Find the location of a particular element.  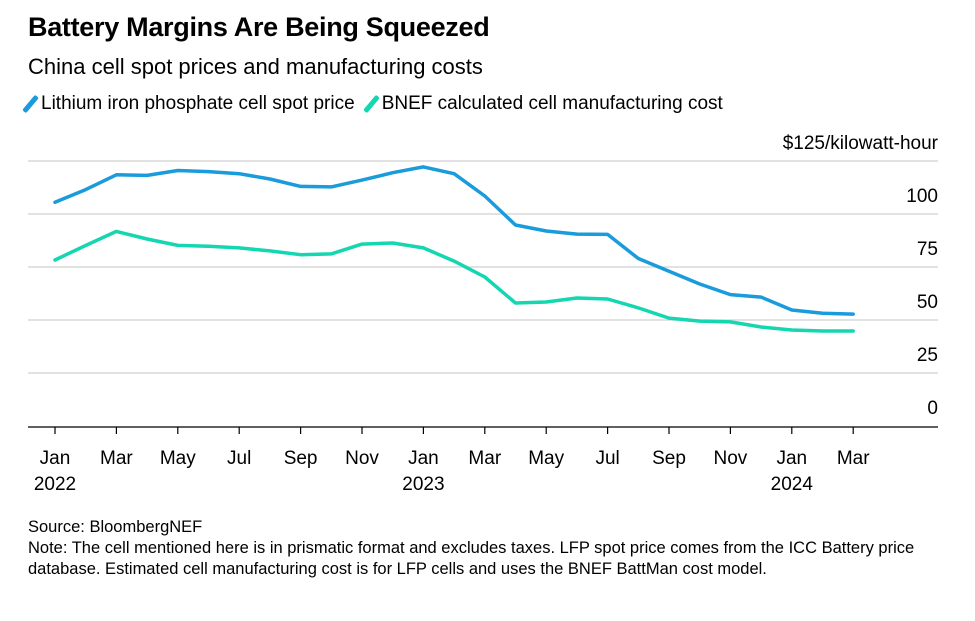

legend-item-spot-price: Lithium iron phosphate cell spot price is located at coordinates (188, 104).